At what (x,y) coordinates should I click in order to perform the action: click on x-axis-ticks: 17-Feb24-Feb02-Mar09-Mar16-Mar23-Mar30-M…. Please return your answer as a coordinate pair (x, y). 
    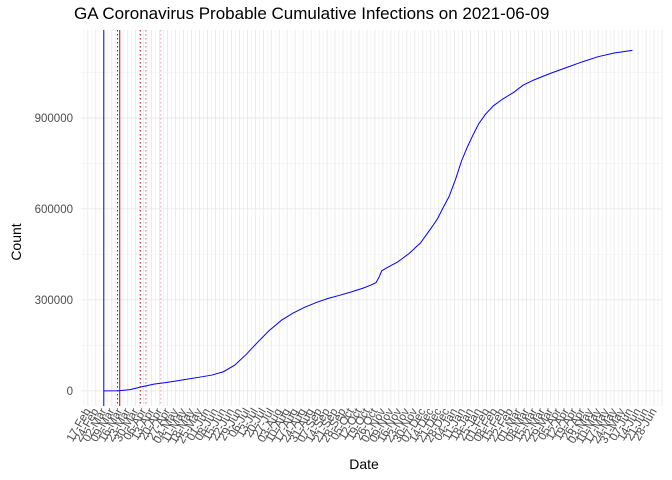
    Looking at the image, I should click on (362, 426).